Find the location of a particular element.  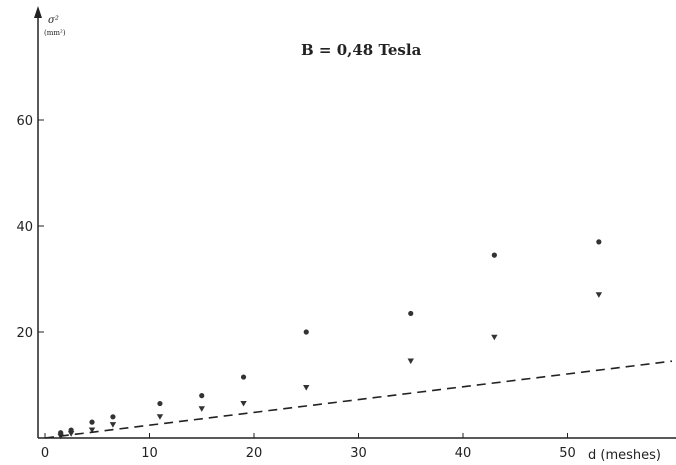

y-tick-label: 20 is located at coordinates (24, 333).